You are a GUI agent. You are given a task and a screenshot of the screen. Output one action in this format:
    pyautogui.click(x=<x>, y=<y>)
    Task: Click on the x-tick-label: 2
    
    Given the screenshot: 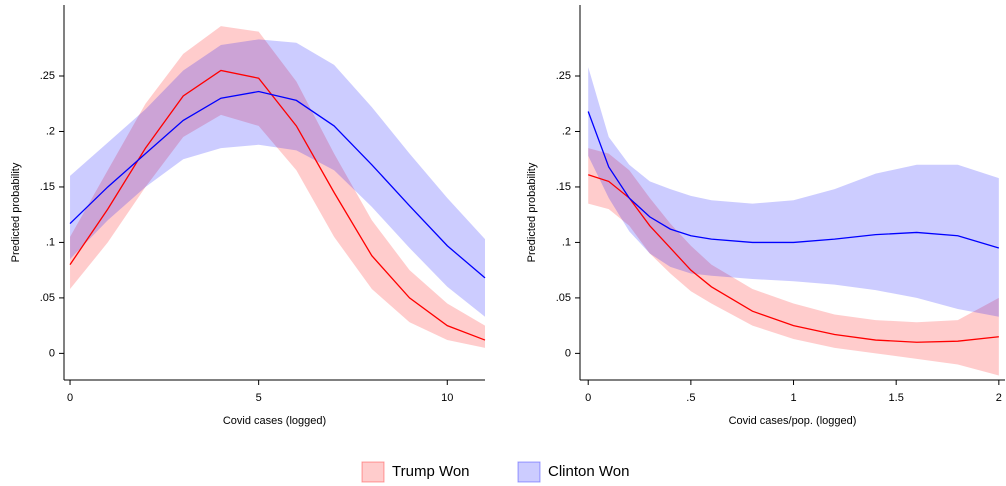 What is the action you would take?
    pyautogui.click(x=999, y=398)
    